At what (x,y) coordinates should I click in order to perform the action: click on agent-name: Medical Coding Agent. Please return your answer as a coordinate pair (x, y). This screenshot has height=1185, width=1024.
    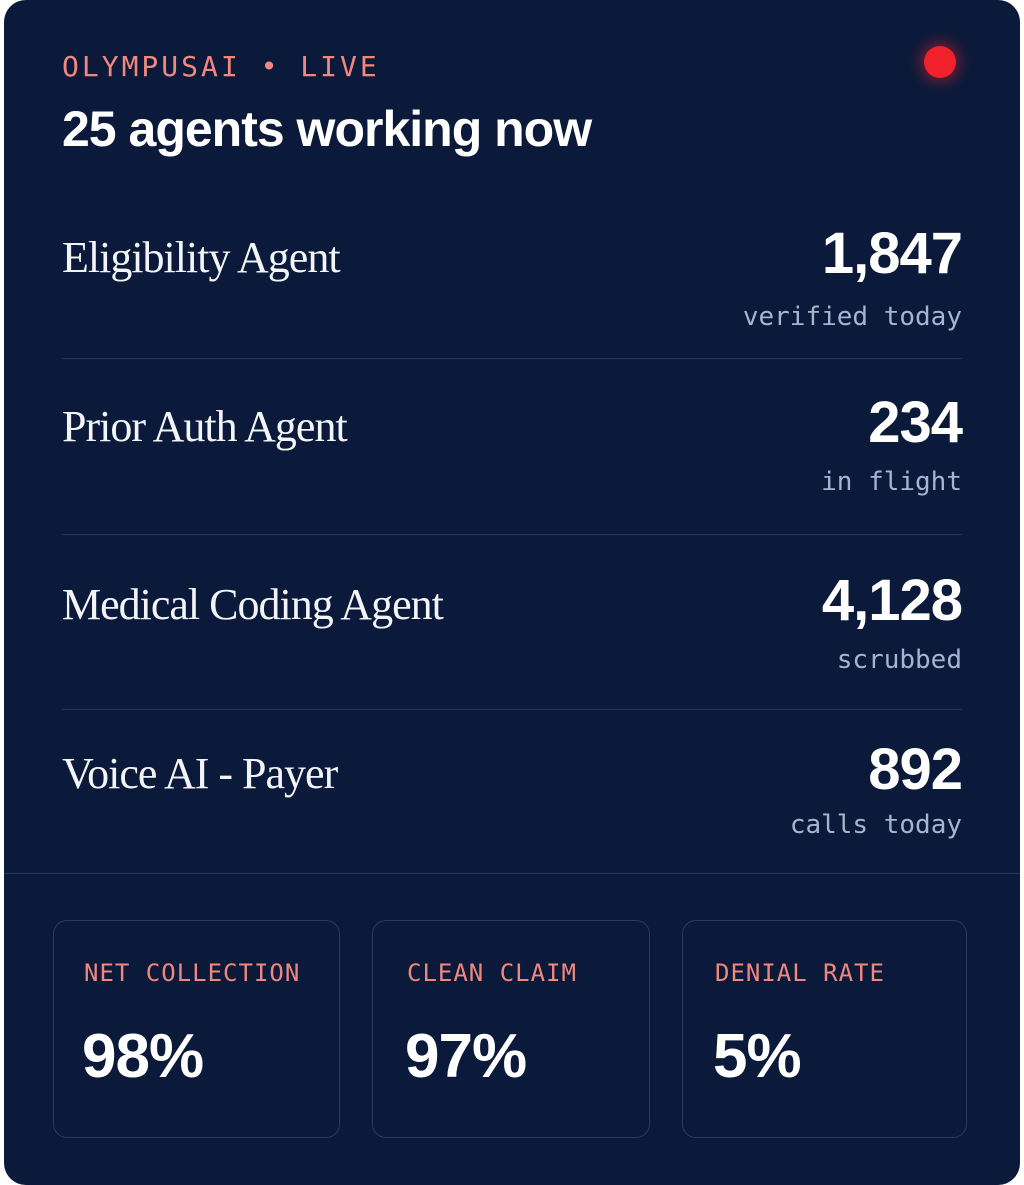
    Looking at the image, I should click on (253, 604).